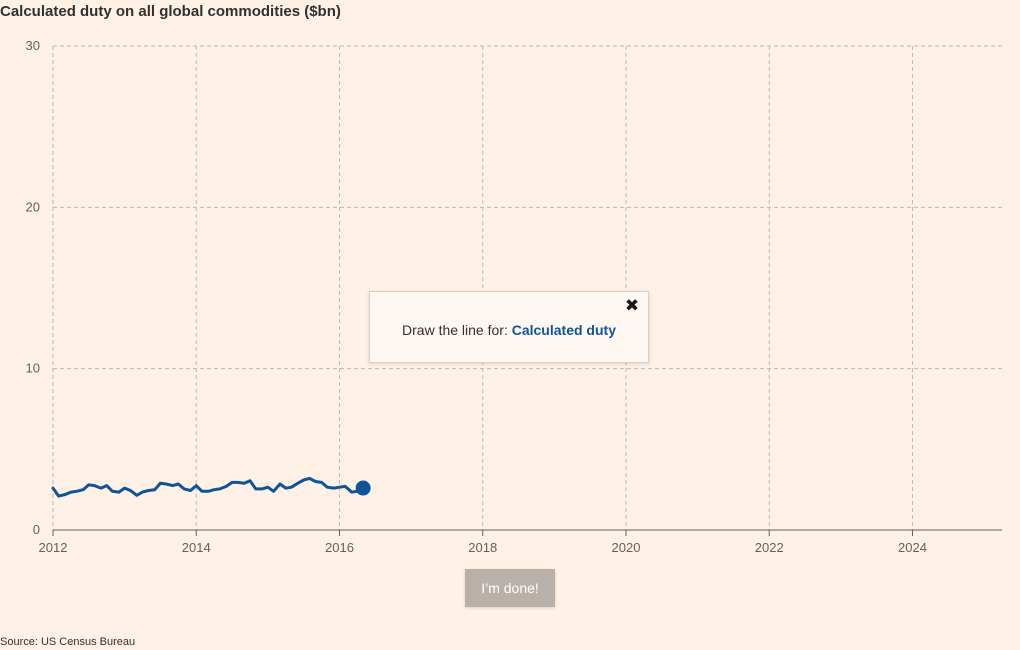 This screenshot has width=1020, height=650. I want to click on y-tick-label: 10, so click(33, 368).